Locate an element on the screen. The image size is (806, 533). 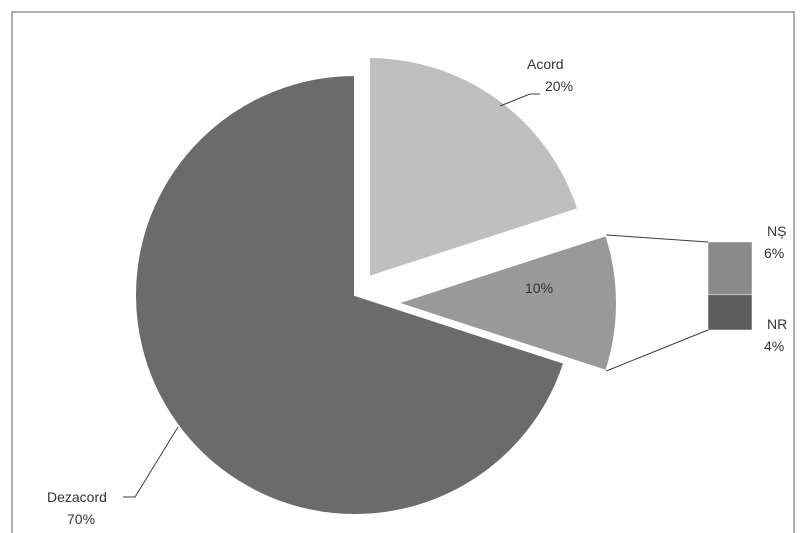
label-nr-value: 4% is located at coordinates (774, 346).